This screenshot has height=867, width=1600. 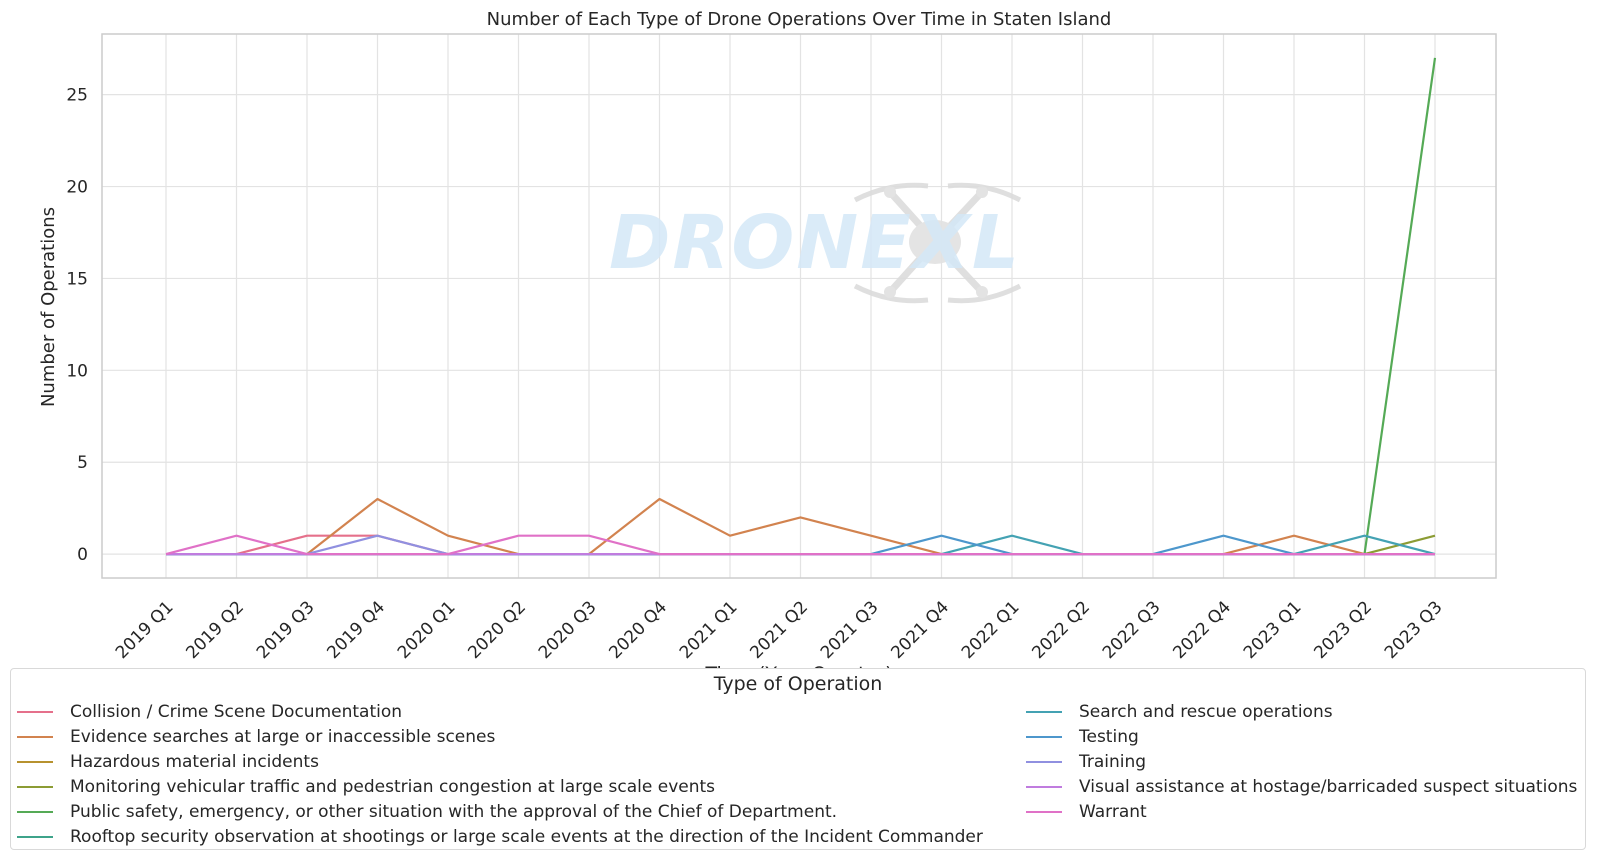 What do you see at coordinates (48, 307) in the screenshot?
I see `y-axis-label: Number of Operations` at bounding box center [48, 307].